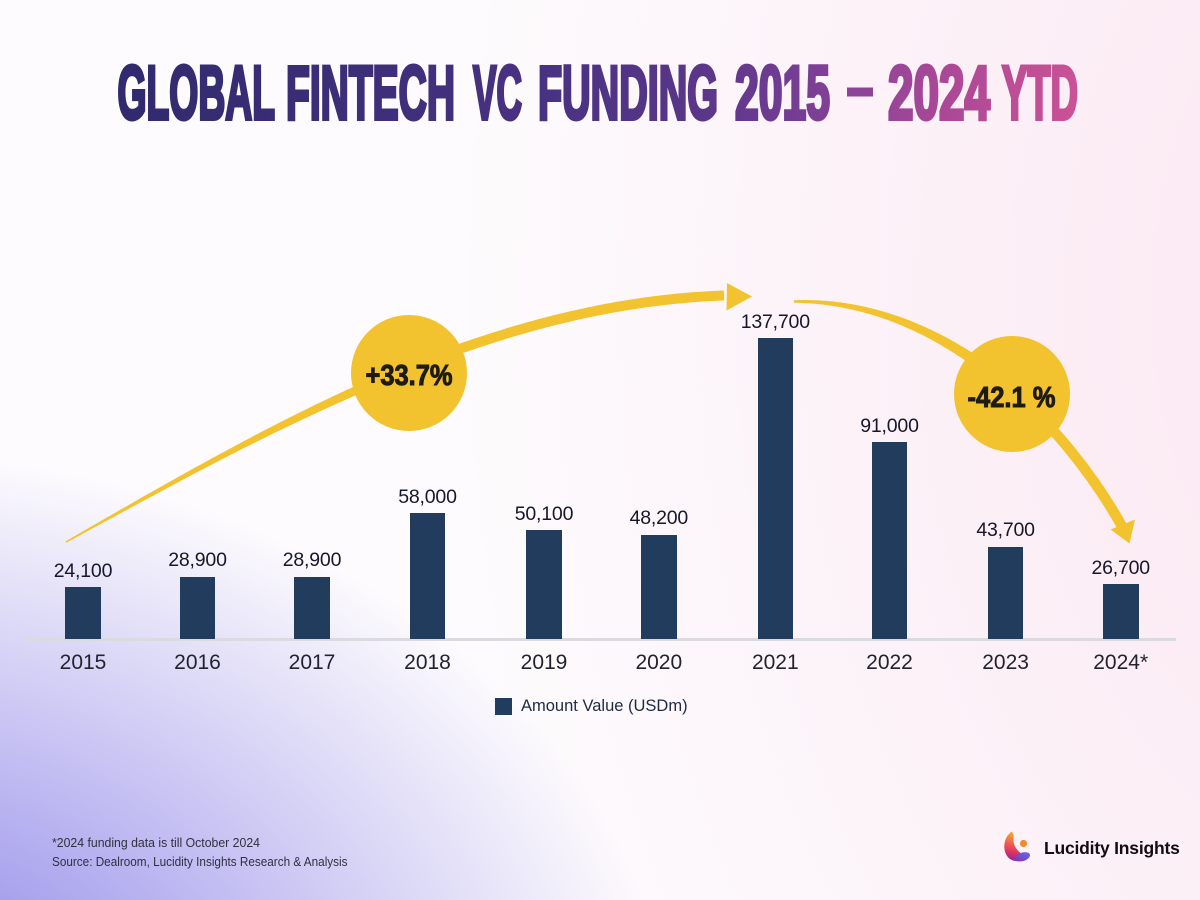  Describe the element at coordinates (939, 93) in the screenshot. I see `svg-text: 2024` at that location.